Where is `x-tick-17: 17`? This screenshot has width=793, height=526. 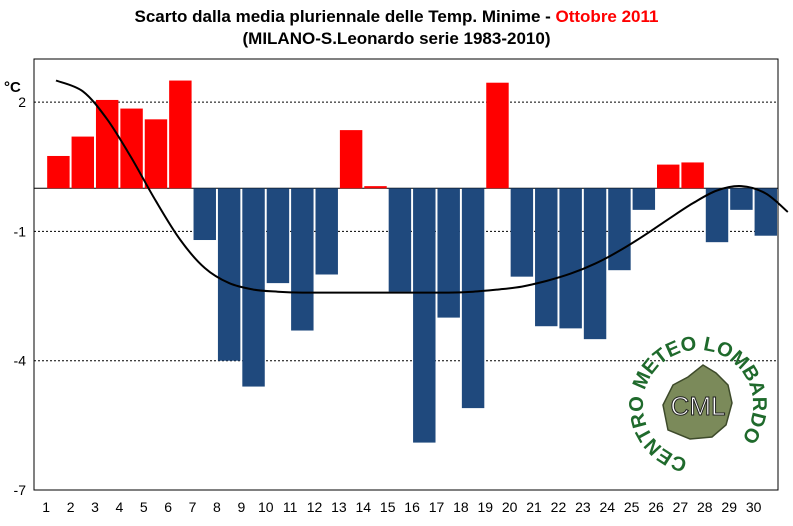 x-tick-17: 17 is located at coordinates (437, 507).